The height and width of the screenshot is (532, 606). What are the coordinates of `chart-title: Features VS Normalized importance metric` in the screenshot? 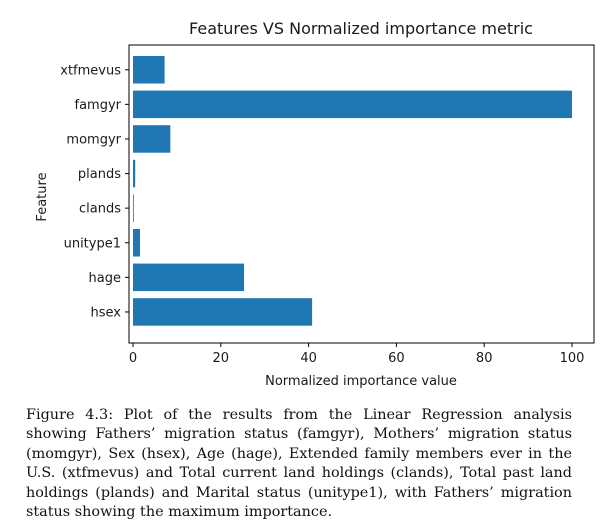 It's located at (361, 28).